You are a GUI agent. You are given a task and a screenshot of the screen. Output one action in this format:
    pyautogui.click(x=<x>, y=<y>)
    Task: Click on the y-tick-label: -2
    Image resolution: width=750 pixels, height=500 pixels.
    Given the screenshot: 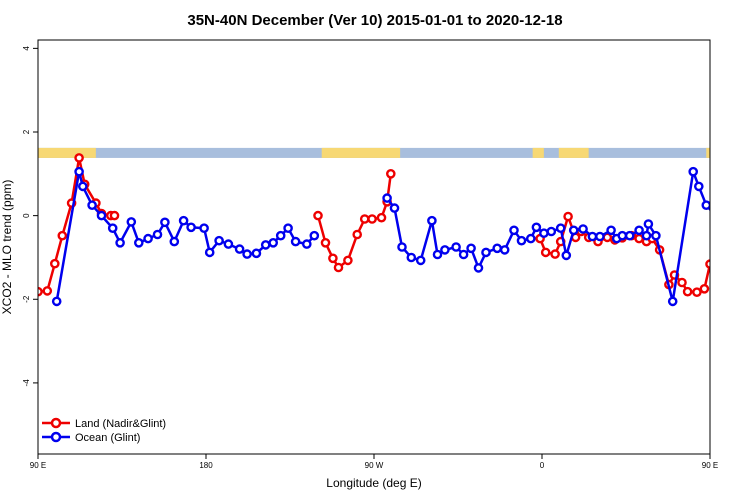 What is the action you would take?
    pyautogui.click(x=26, y=299)
    